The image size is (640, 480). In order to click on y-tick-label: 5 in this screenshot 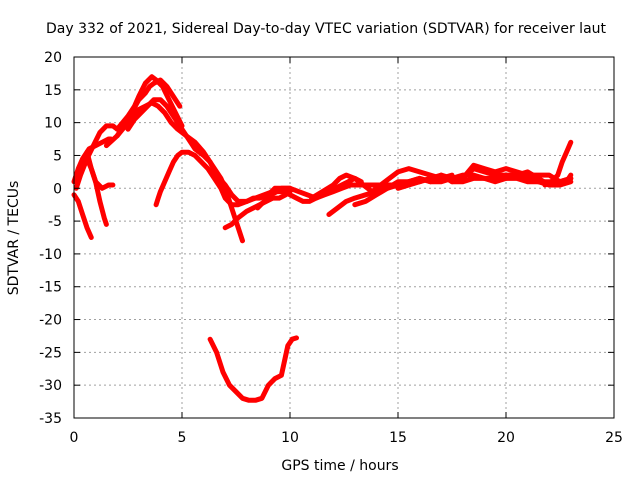, I will do `click(57, 156)`.